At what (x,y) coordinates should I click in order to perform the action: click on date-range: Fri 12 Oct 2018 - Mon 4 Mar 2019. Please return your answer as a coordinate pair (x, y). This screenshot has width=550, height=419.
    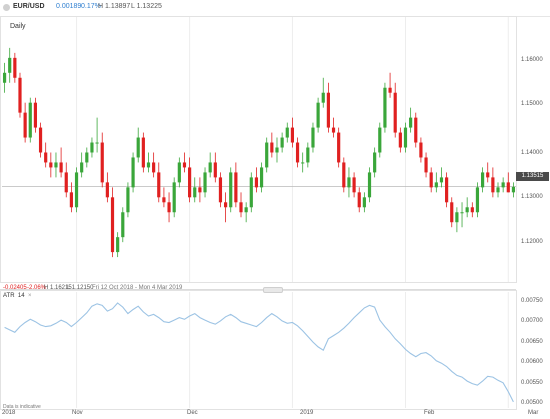
    Looking at the image, I should click on (137, 288).